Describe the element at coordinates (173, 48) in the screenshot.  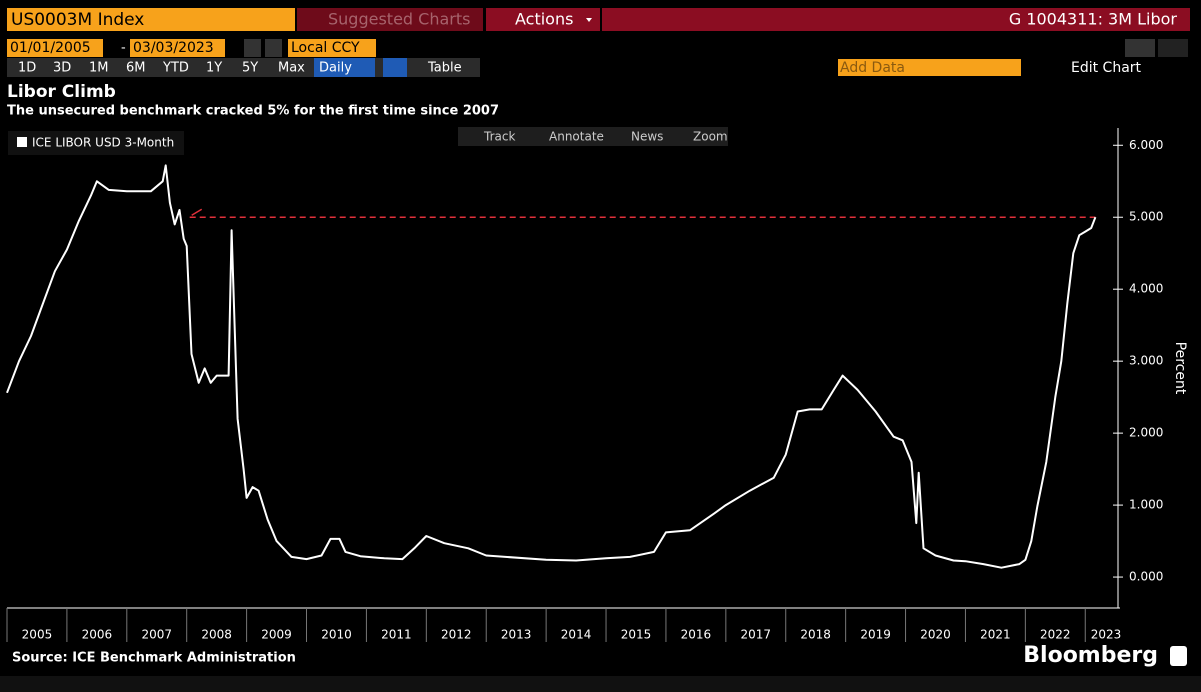
I see `end-date: 03/03/2023` at that location.